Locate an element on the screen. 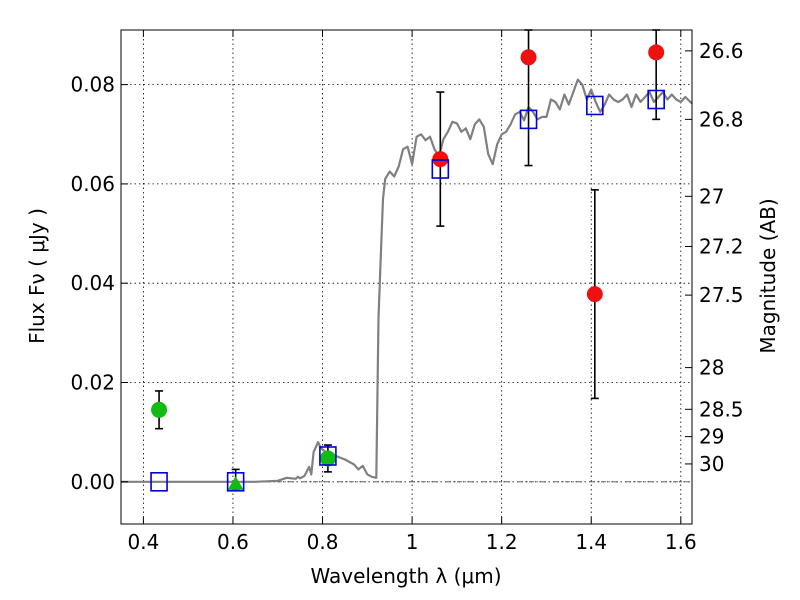 The width and height of the screenshot is (800, 600). x-axis-title: Wavelength λ (μm) is located at coordinates (405, 576).